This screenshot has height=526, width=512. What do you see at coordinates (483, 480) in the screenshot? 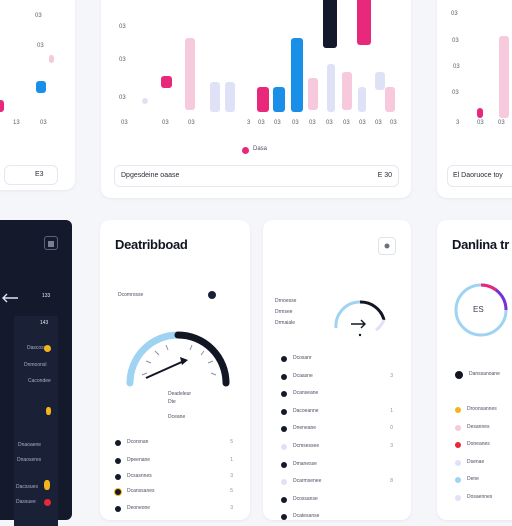
I see `legend-item: Dene` at bounding box center [483, 480].